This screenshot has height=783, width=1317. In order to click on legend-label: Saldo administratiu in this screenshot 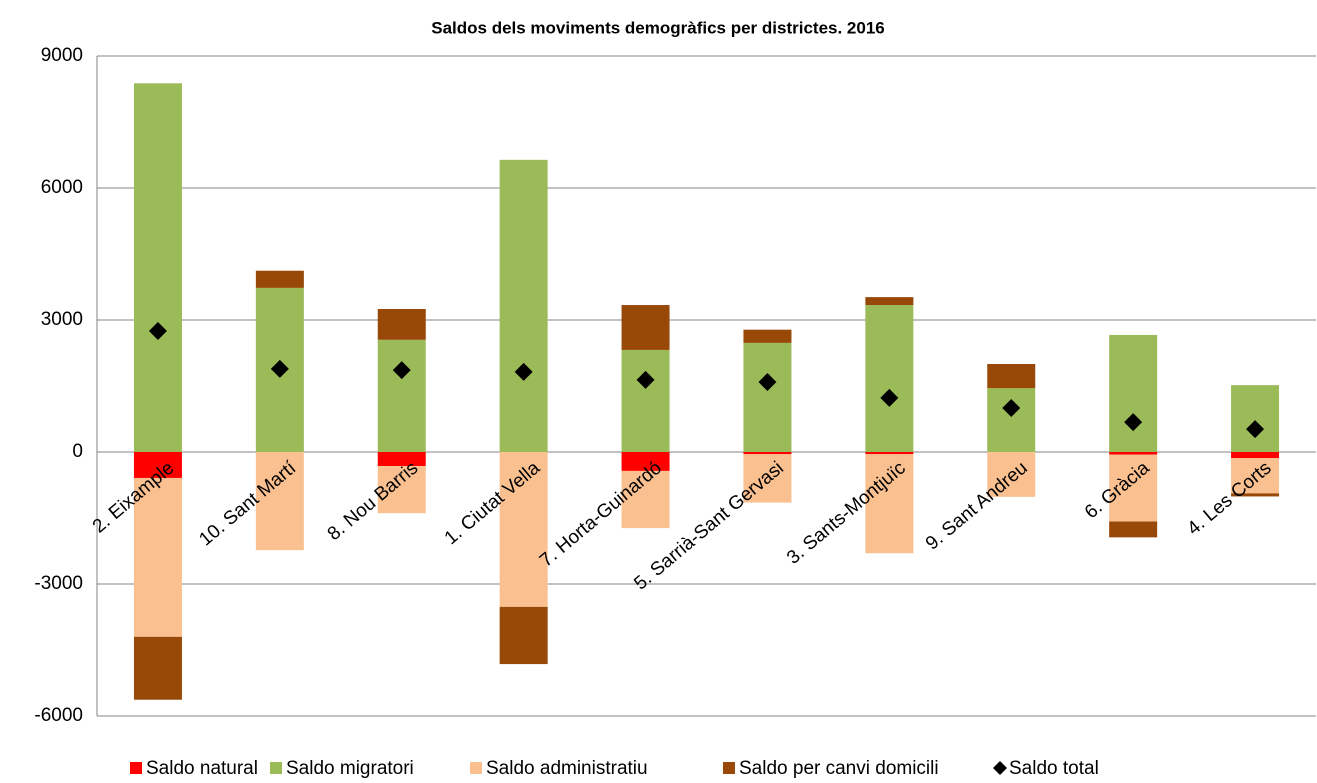, I will do `click(567, 768)`.